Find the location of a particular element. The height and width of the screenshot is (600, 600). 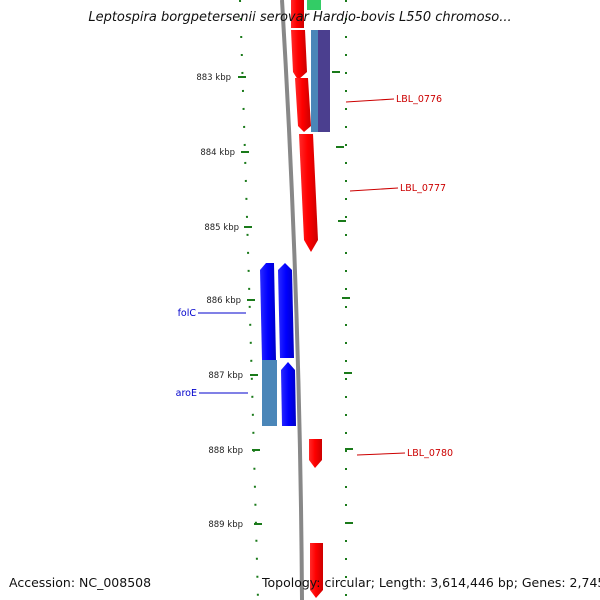

feature-green-top is located at coordinates (314, 5).